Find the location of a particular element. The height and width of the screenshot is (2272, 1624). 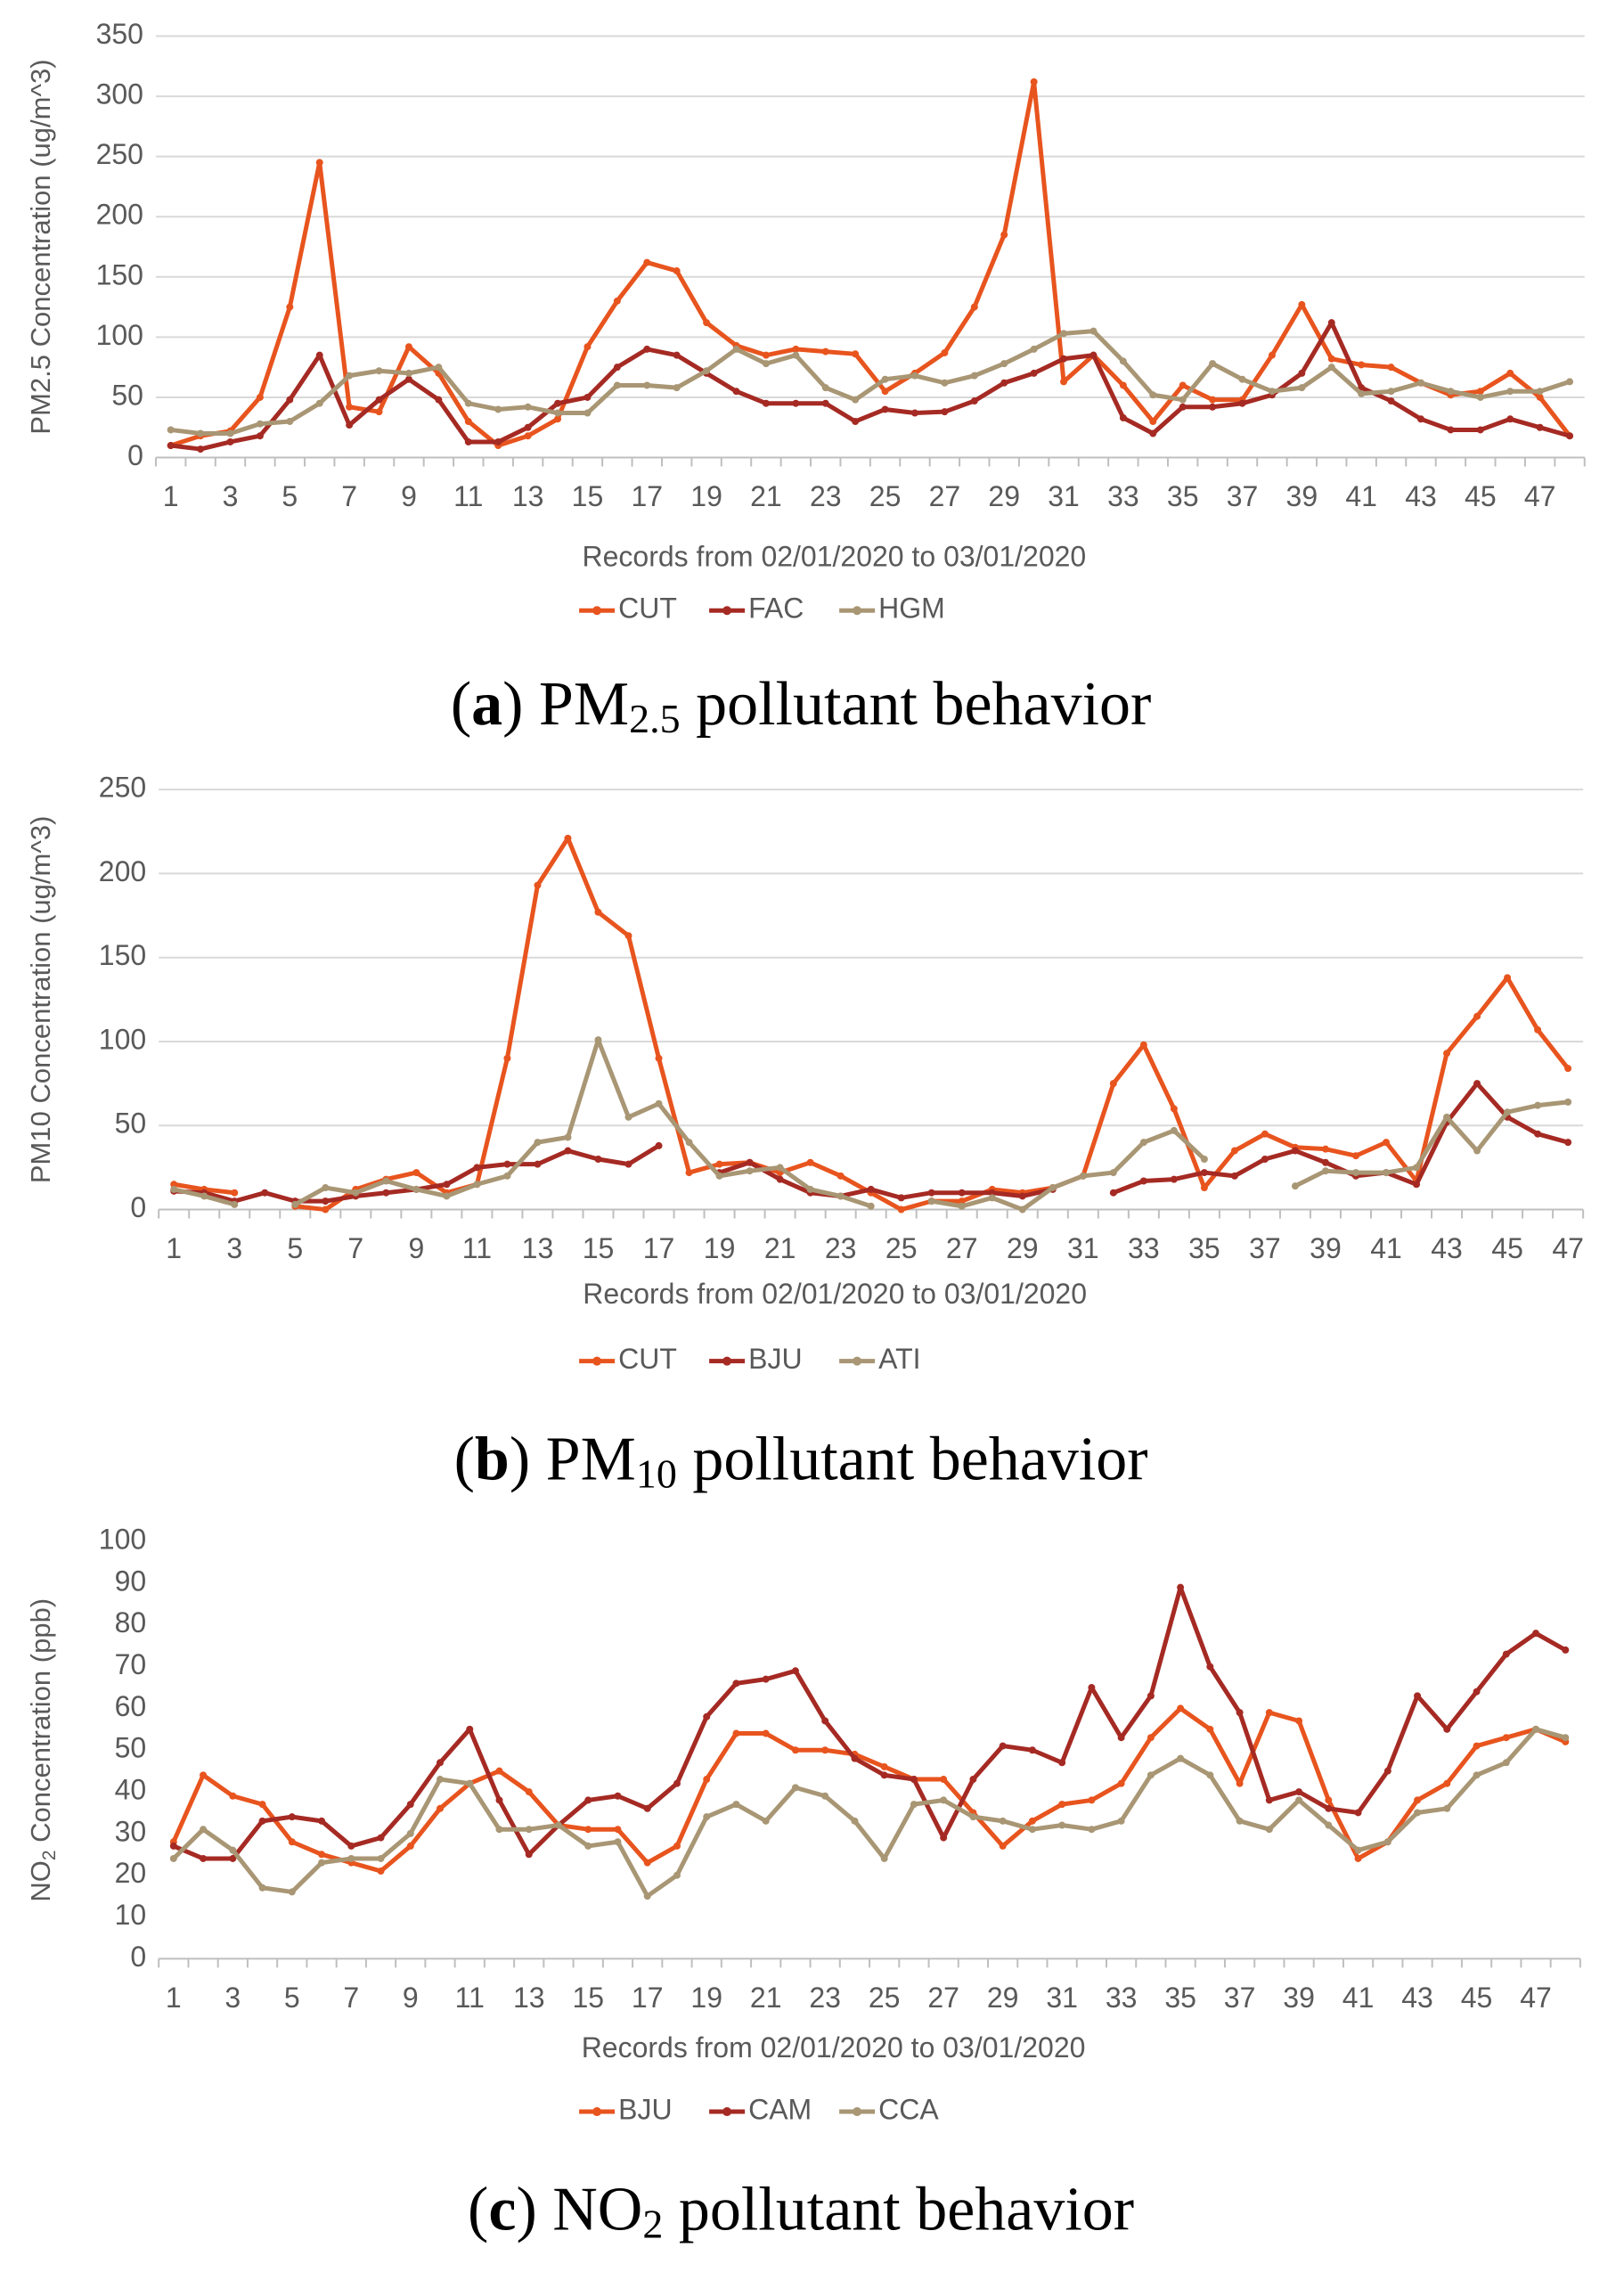

x-tick-label: 41 is located at coordinates (1361, 496).